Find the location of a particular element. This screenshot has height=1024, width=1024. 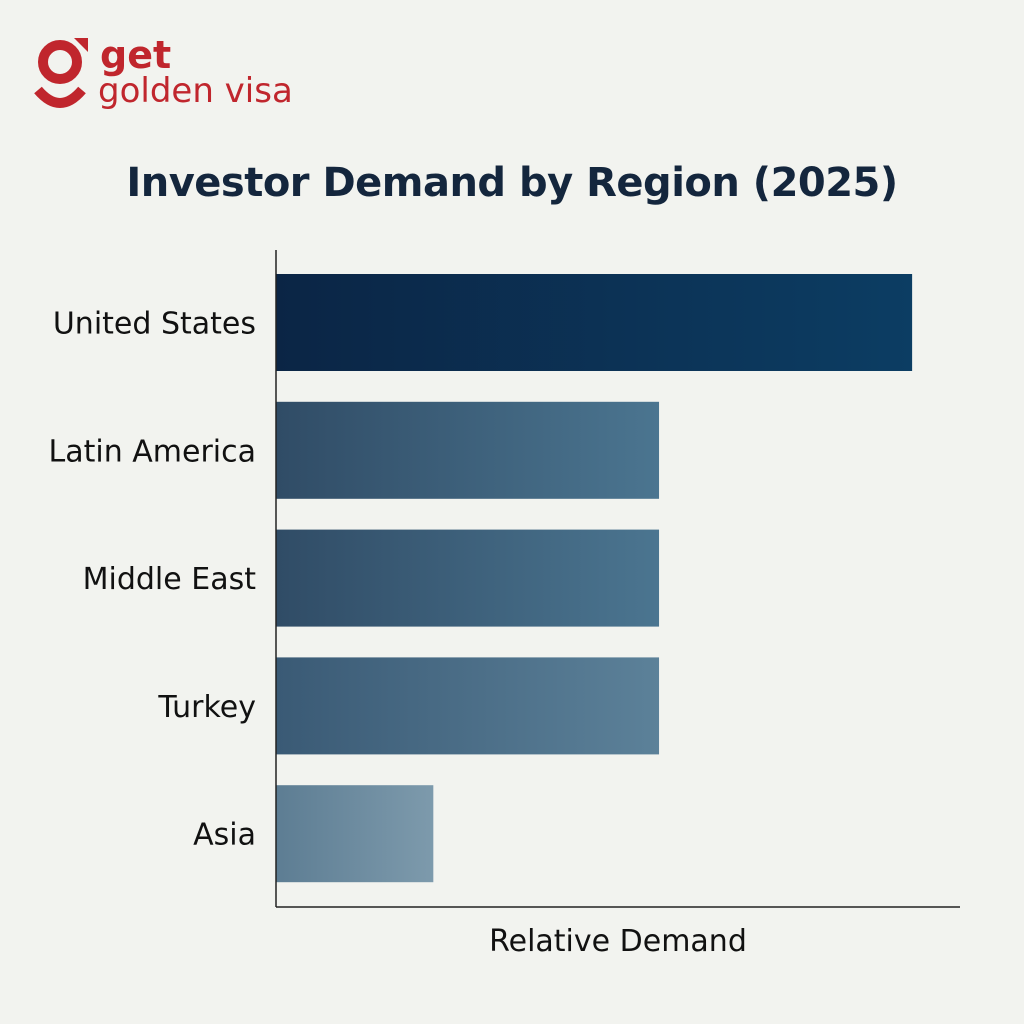

bar-middle-east is located at coordinates (468, 578).